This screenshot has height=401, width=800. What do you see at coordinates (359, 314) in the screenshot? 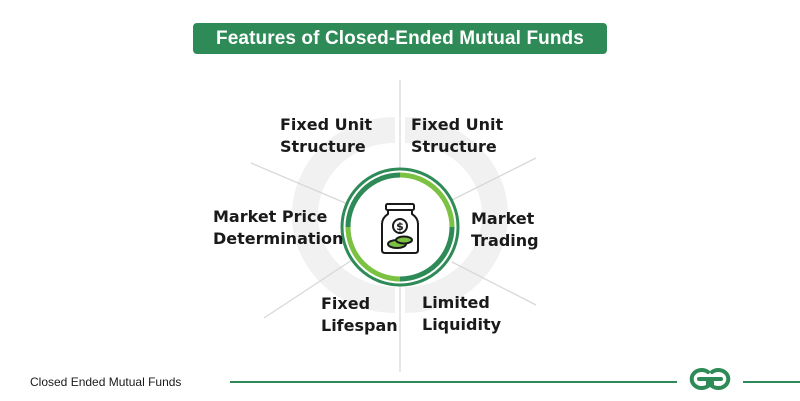
I see `feature-label-bottom-left: Fixed Lifespan` at bounding box center [359, 314].